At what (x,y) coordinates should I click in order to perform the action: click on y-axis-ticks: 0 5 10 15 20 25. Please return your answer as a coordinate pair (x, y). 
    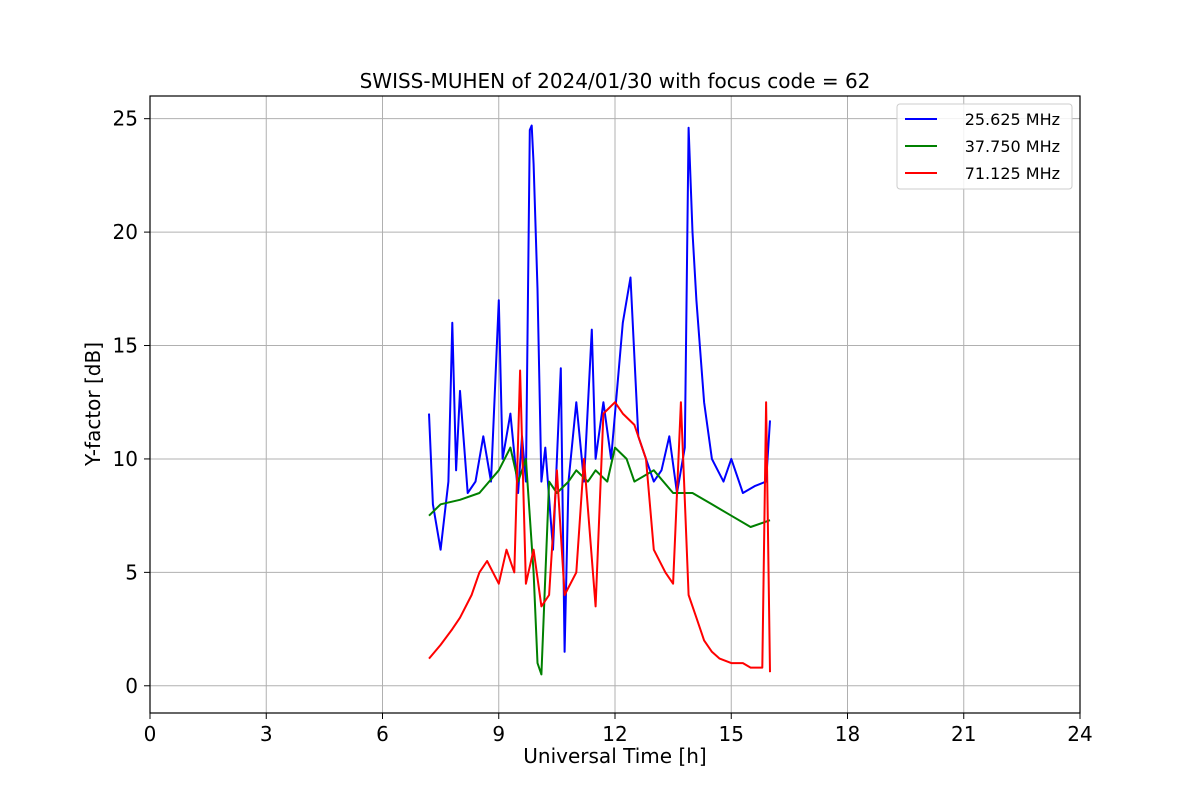
    Looking at the image, I should click on (131, 402).